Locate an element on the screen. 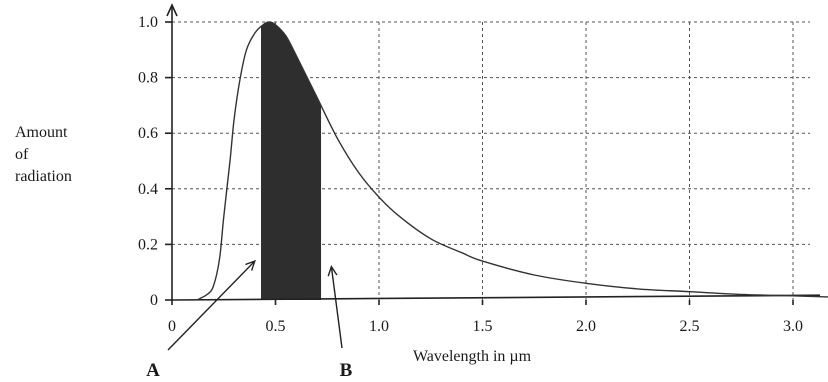 The height and width of the screenshot is (382, 828). pointer-arrow-a is located at coordinates (211, 305).